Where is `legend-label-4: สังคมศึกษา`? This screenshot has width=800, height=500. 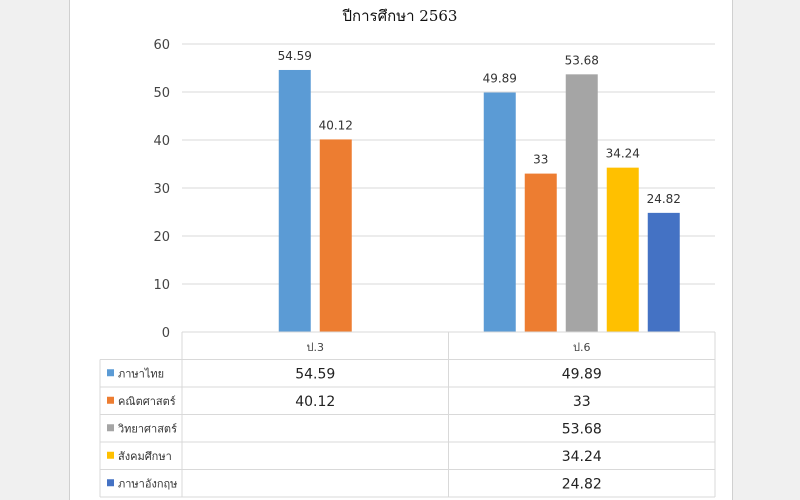
legend-label-4: สังคมศึกษา is located at coordinates (145, 456).